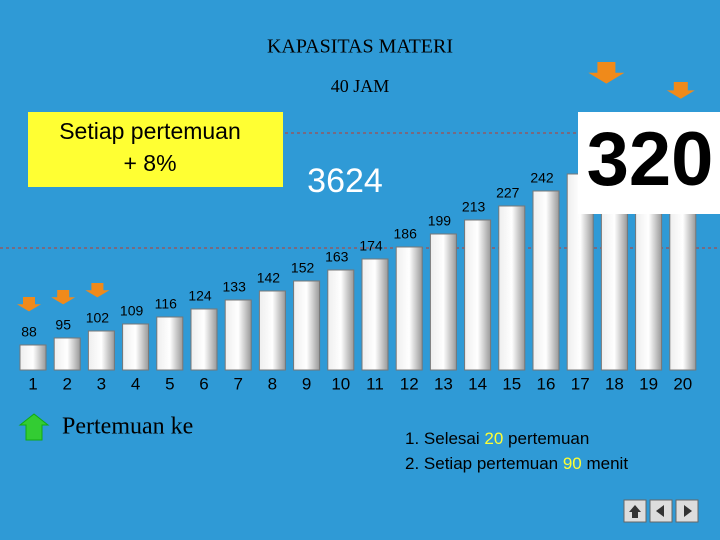 Image resolution: width=720 pixels, height=540 pixels. I want to click on x-tick-label: 3, so click(101, 383).